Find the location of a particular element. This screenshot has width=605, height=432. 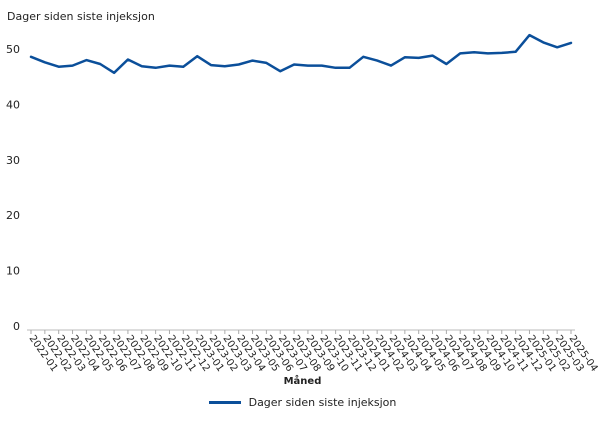

y-tick-label: 40 is located at coordinates (13, 104).